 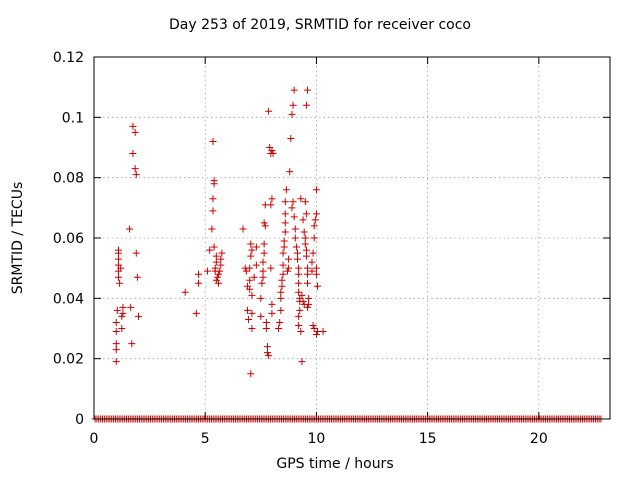 What do you see at coordinates (73, 118) in the screenshot?
I see `y-tick-label: 0.1` at bounding box center [73, 118].